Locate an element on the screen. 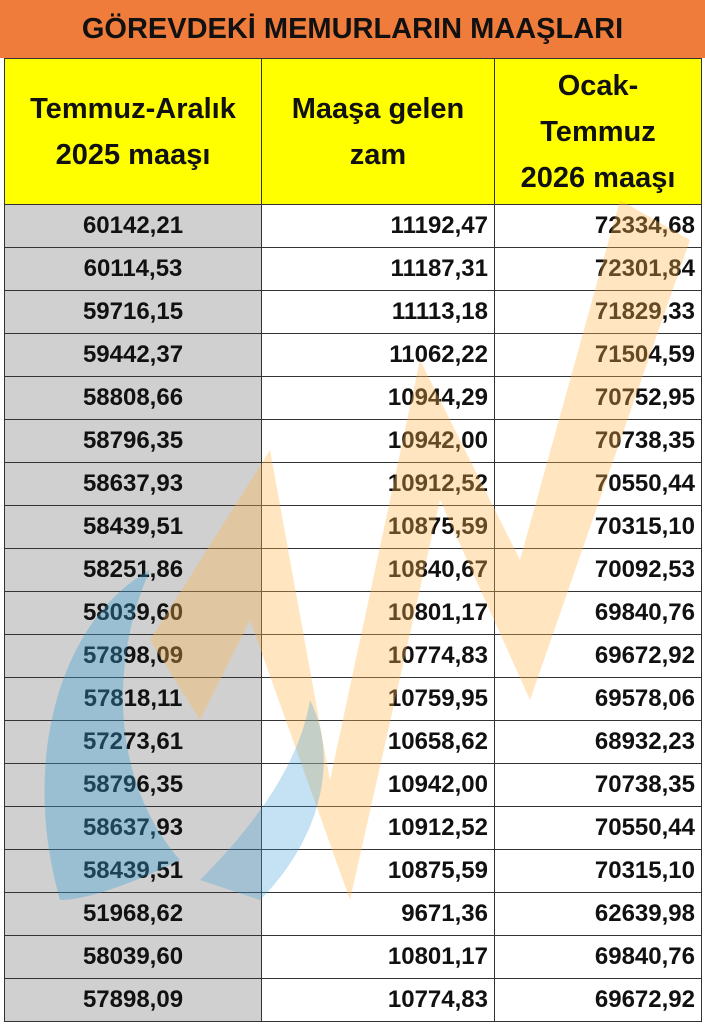  table-cell: 9671,36 is located at coordinates (378, 914).